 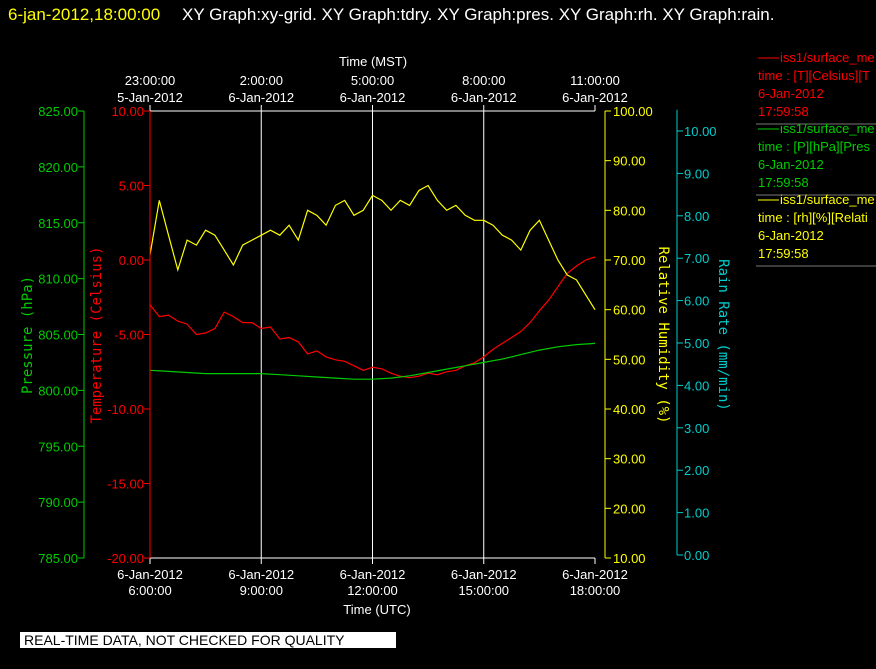 What do you see at coordinates (696, 513) in the screenshot?
I see `rain-tick-label: 1.00` at bounding box center [696, 513].